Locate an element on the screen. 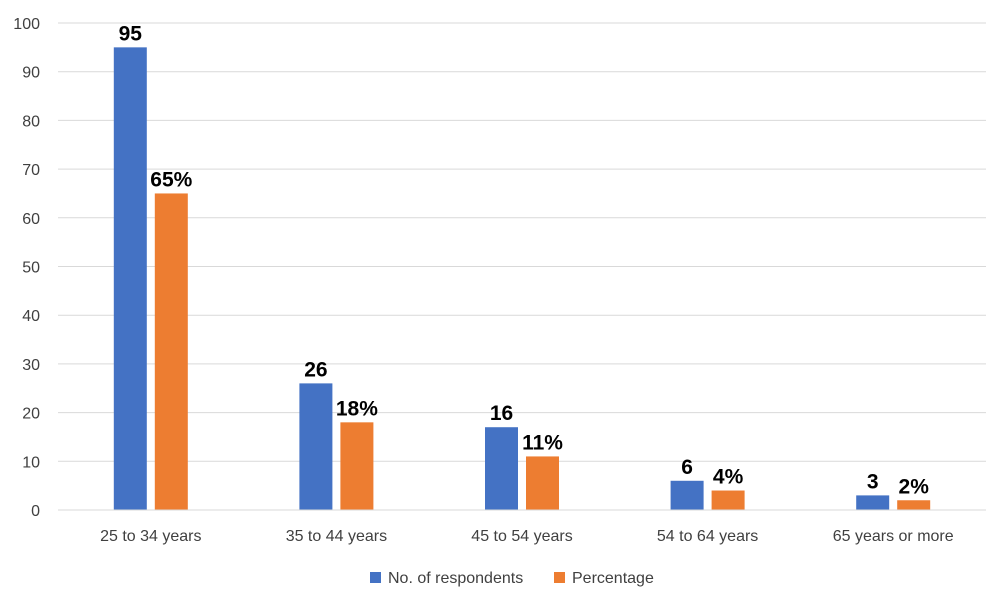  y-tick-label: 50 is located at coordinates (31, 268).